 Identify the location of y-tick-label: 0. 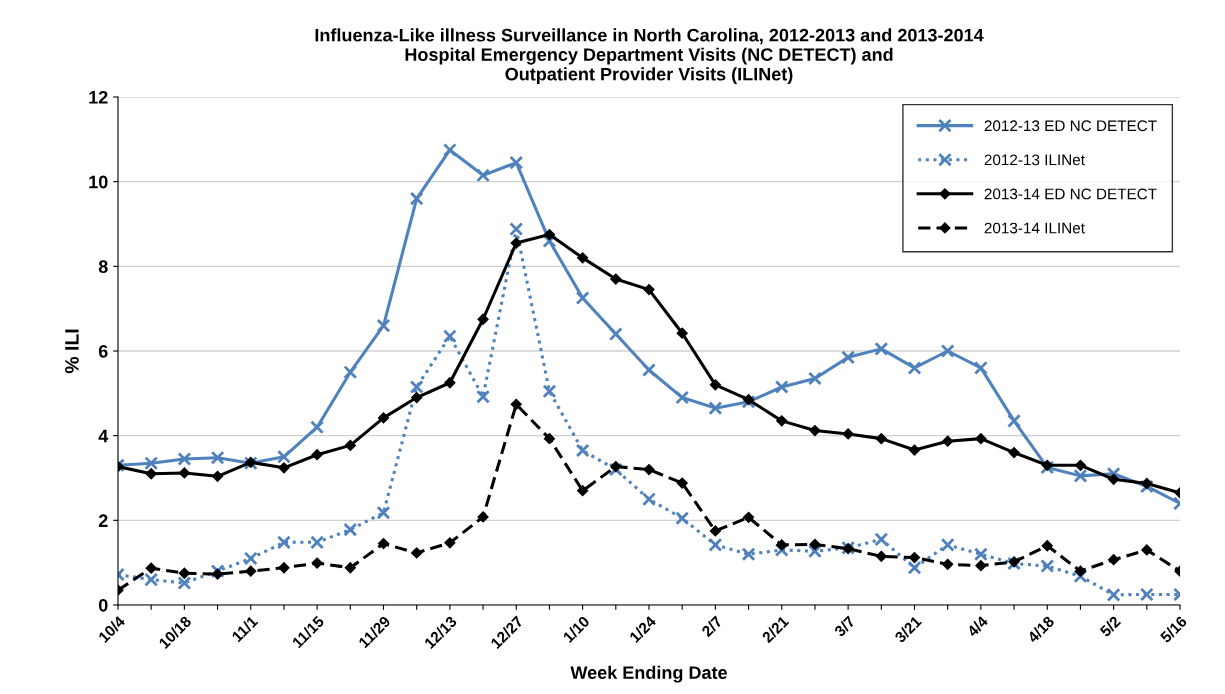
(103, 605).